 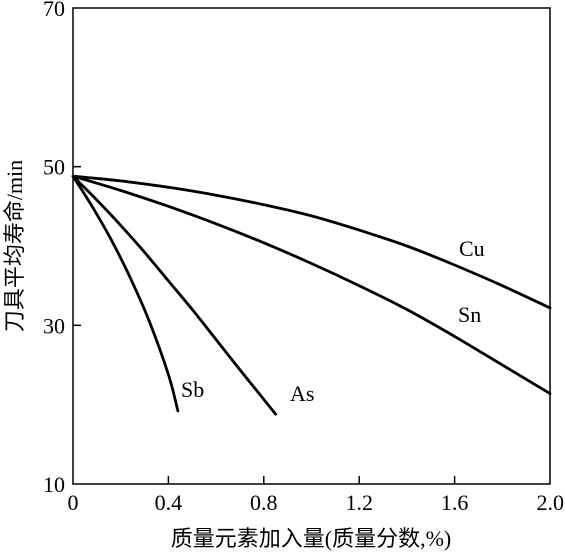 What do you see at coordinates (472, 248) in the screenshot?
I see `series-label-cu: Cu` at bounding box center [472, 248].